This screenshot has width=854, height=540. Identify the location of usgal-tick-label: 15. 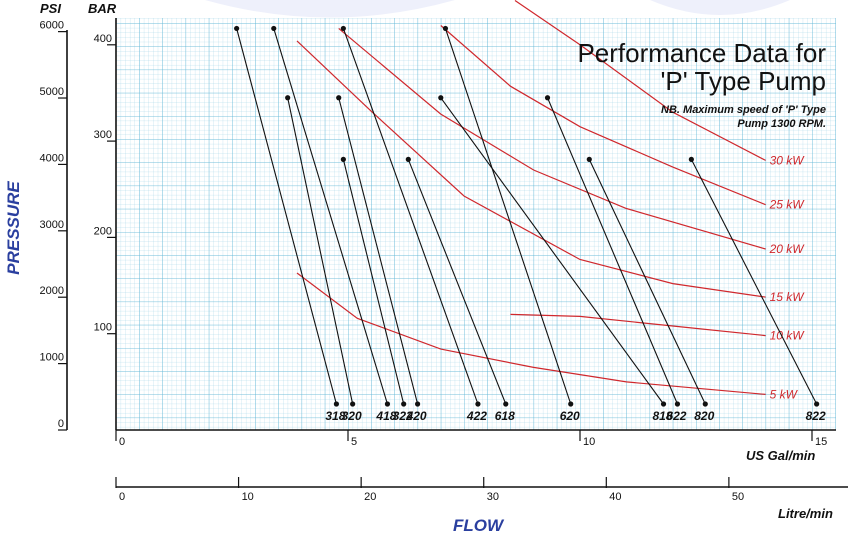
(821, 442).